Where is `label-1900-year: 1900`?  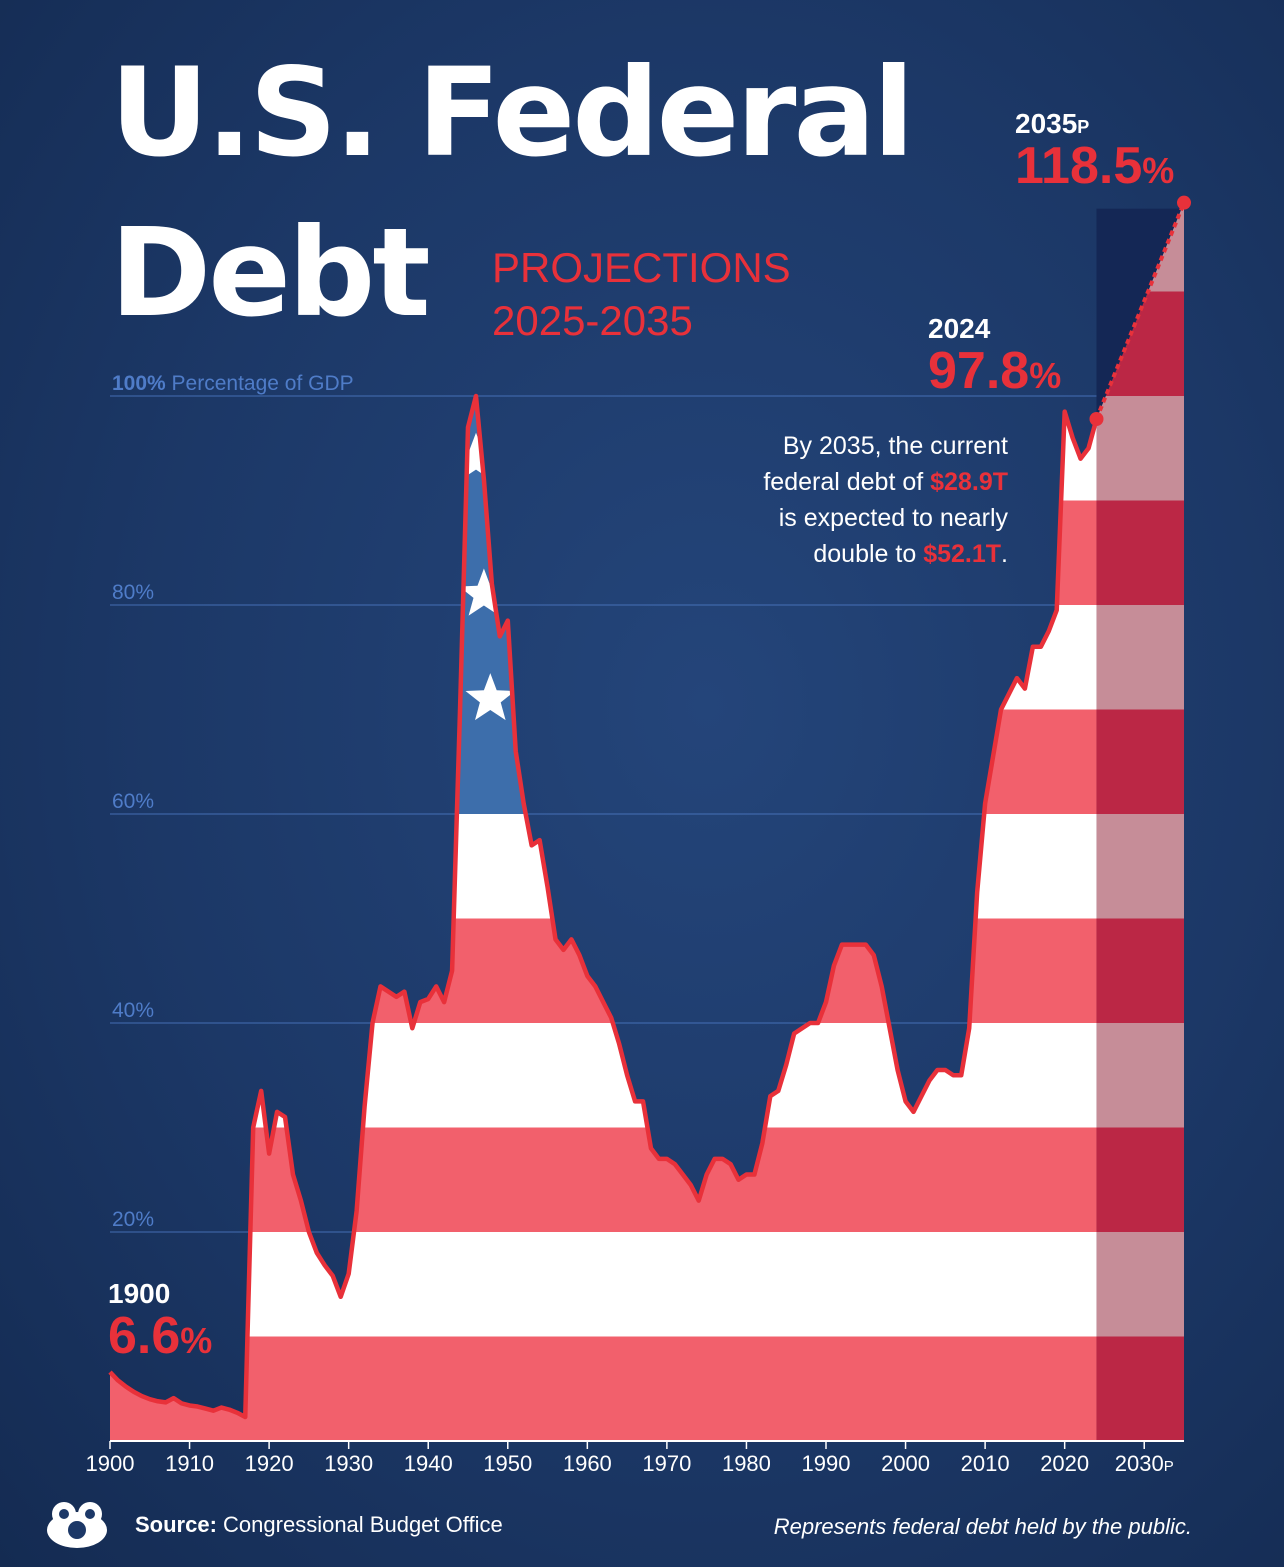
label-1900-year: 1900 is located at coordinates (139, 1293).